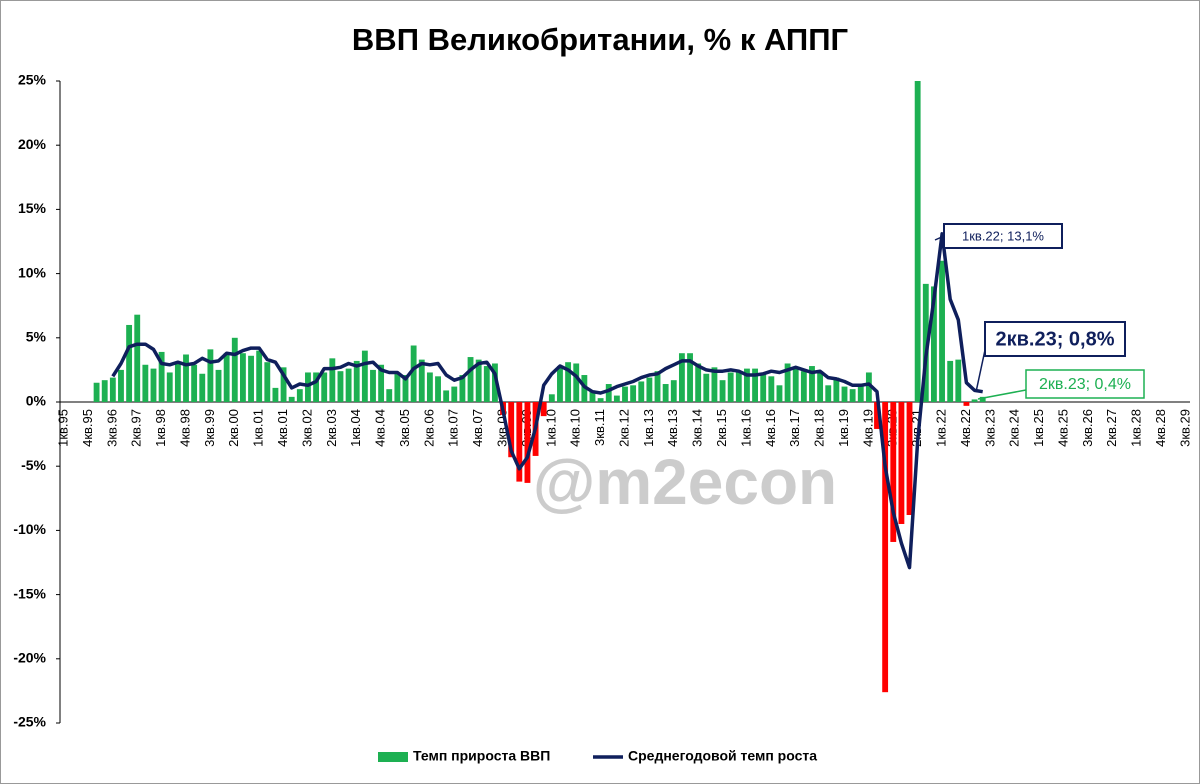 The height and width of the screenshot is (784, 1200). What do you see at coordinates (648, 428) in the screenshot?
I see `x-tick-label: 1кв.13` at bounding box center [648, 428].